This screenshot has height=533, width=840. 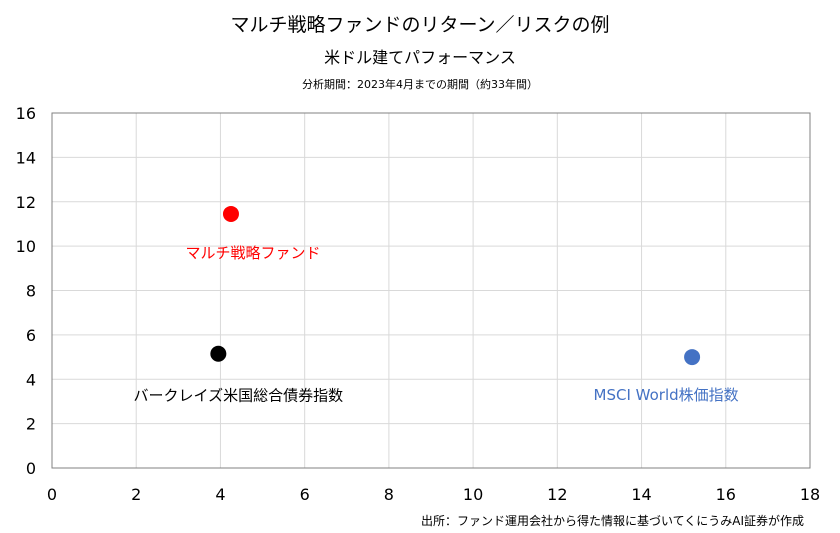 I want to click on y-tick-label: 14, so click(x=26, y=157).